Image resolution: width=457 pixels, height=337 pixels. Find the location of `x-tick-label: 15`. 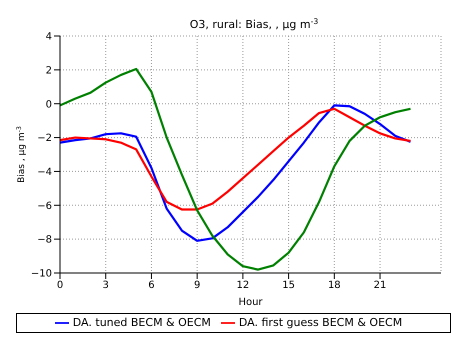

x-tick-label: 15 is located at coordinates (288, 286).